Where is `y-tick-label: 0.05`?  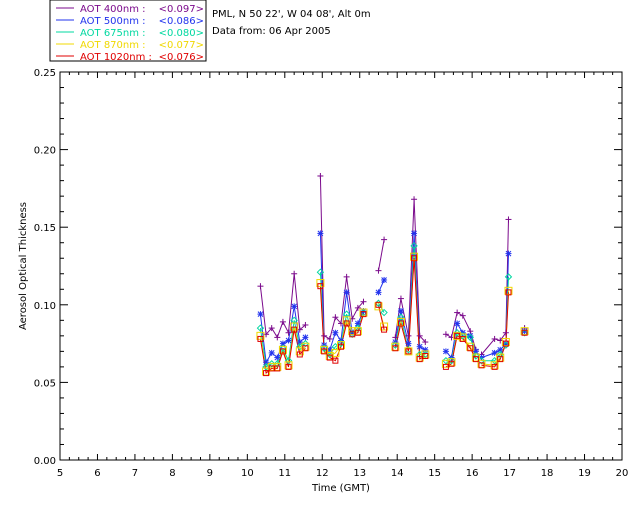 y-tick-label: 0.05 is located at coordinates (45, 383).